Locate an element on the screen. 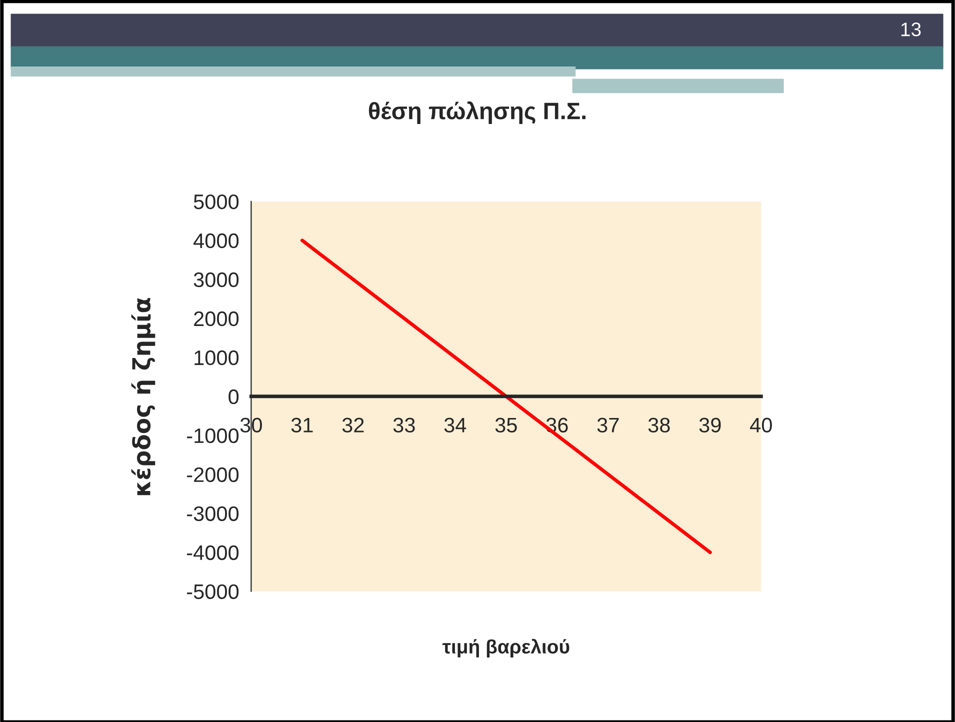 The image size is (955, 722). y-tick-label: 3000 is located at coordinates (216, 280).